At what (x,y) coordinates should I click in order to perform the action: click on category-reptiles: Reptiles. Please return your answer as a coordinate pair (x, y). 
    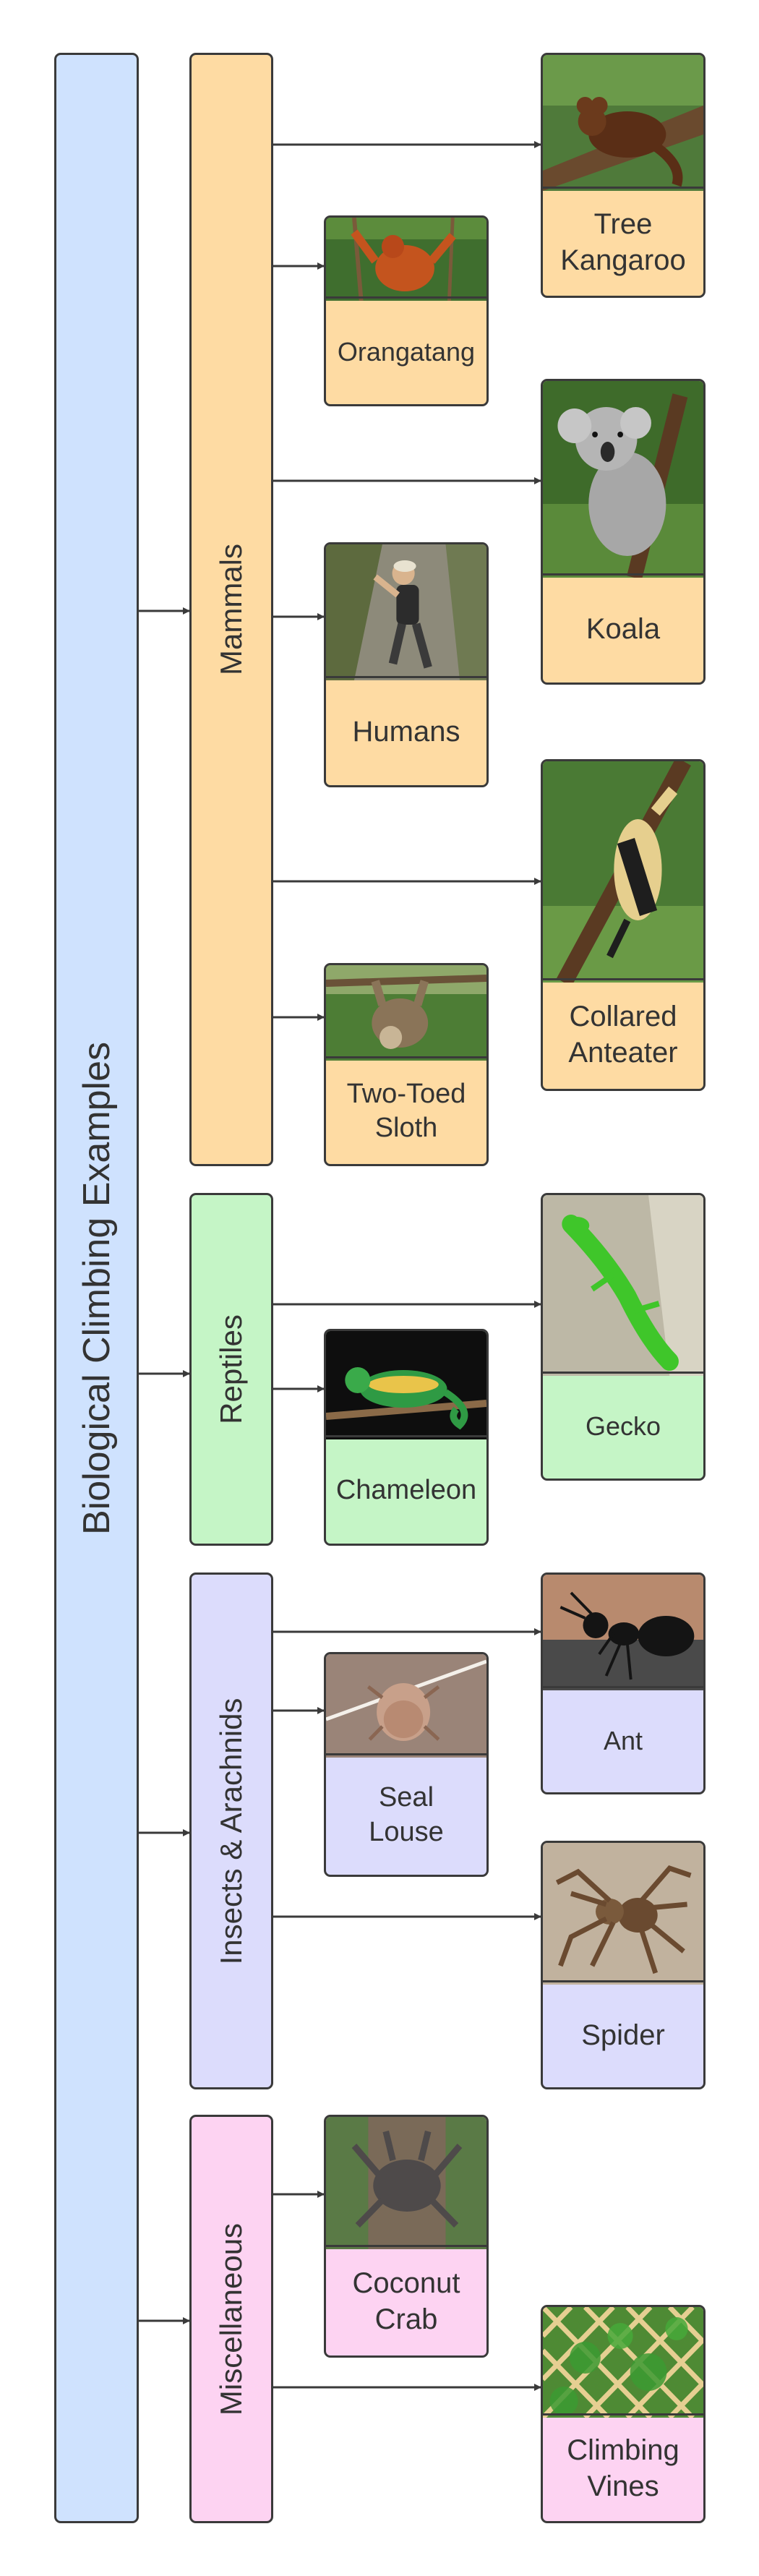
    Looking at the image, I should click on (231, 1369).